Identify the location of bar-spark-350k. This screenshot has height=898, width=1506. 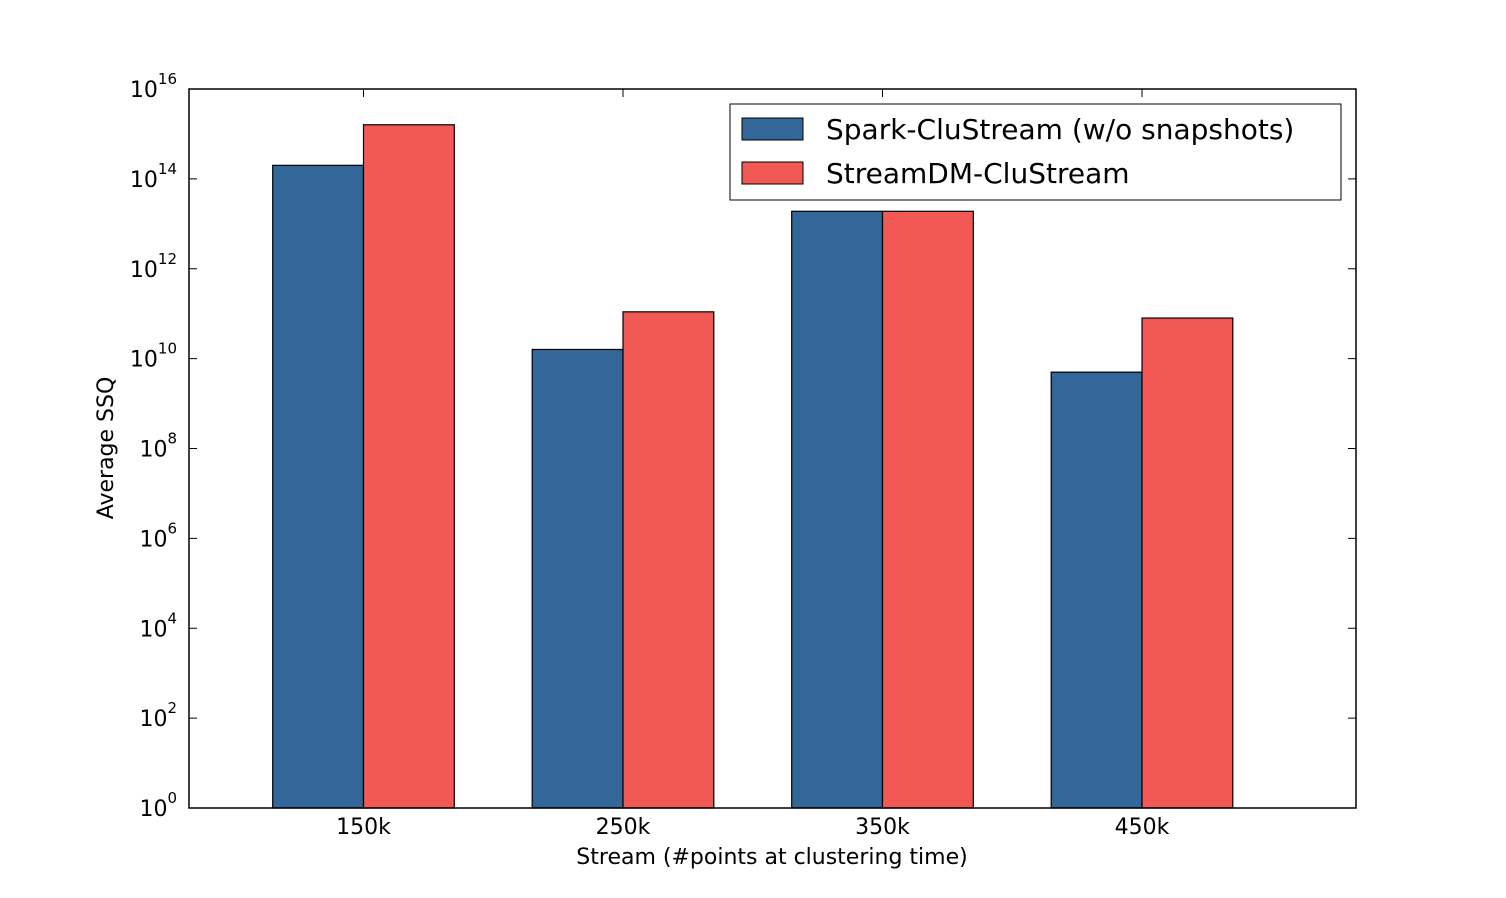
(837, 509).